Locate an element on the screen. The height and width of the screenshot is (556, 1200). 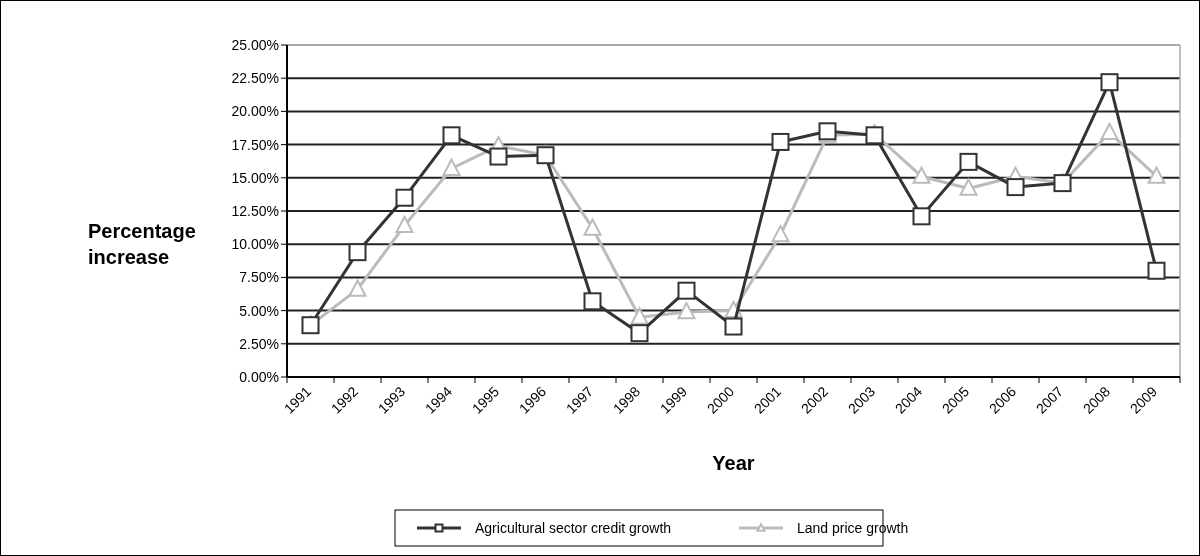
y-tick-label: 17.50% is located at coordinates (255, 144).